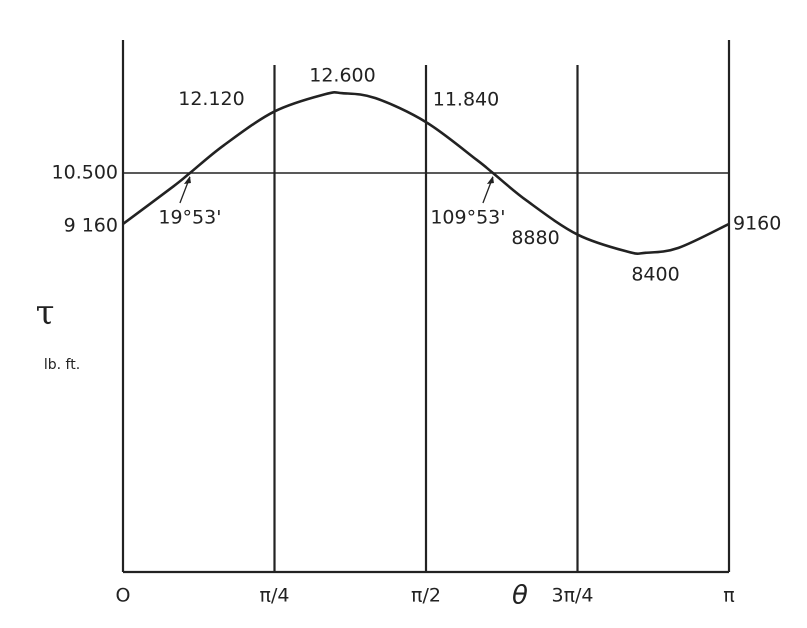 Image resolution: width=807 pixels, height=628 pixels. What do you see at coordinates (189, 218) in the screenshot?
I see `annotation: 19°53'` at bounding box center [189, 218].